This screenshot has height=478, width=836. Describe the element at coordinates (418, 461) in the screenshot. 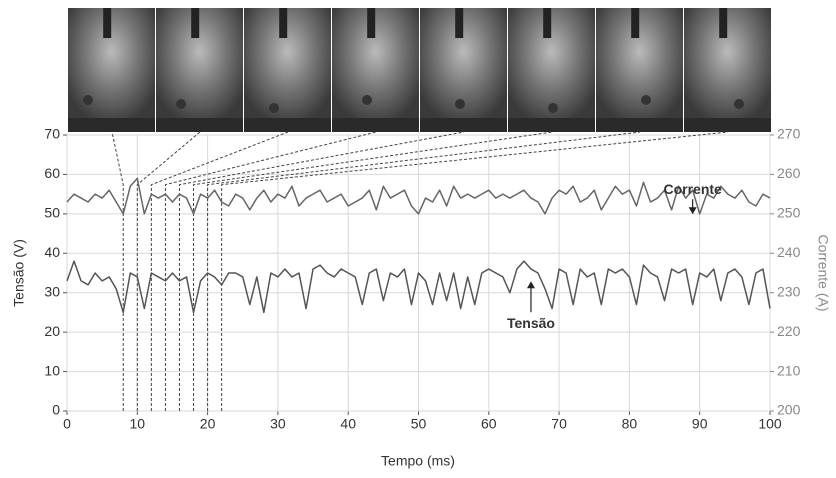

I see `x-axis-label: Tempo (ms)` at that location.